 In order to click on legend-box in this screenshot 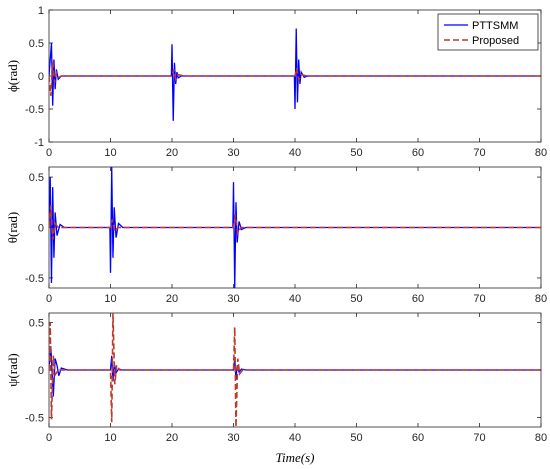, I will do `click(488, 32)`.